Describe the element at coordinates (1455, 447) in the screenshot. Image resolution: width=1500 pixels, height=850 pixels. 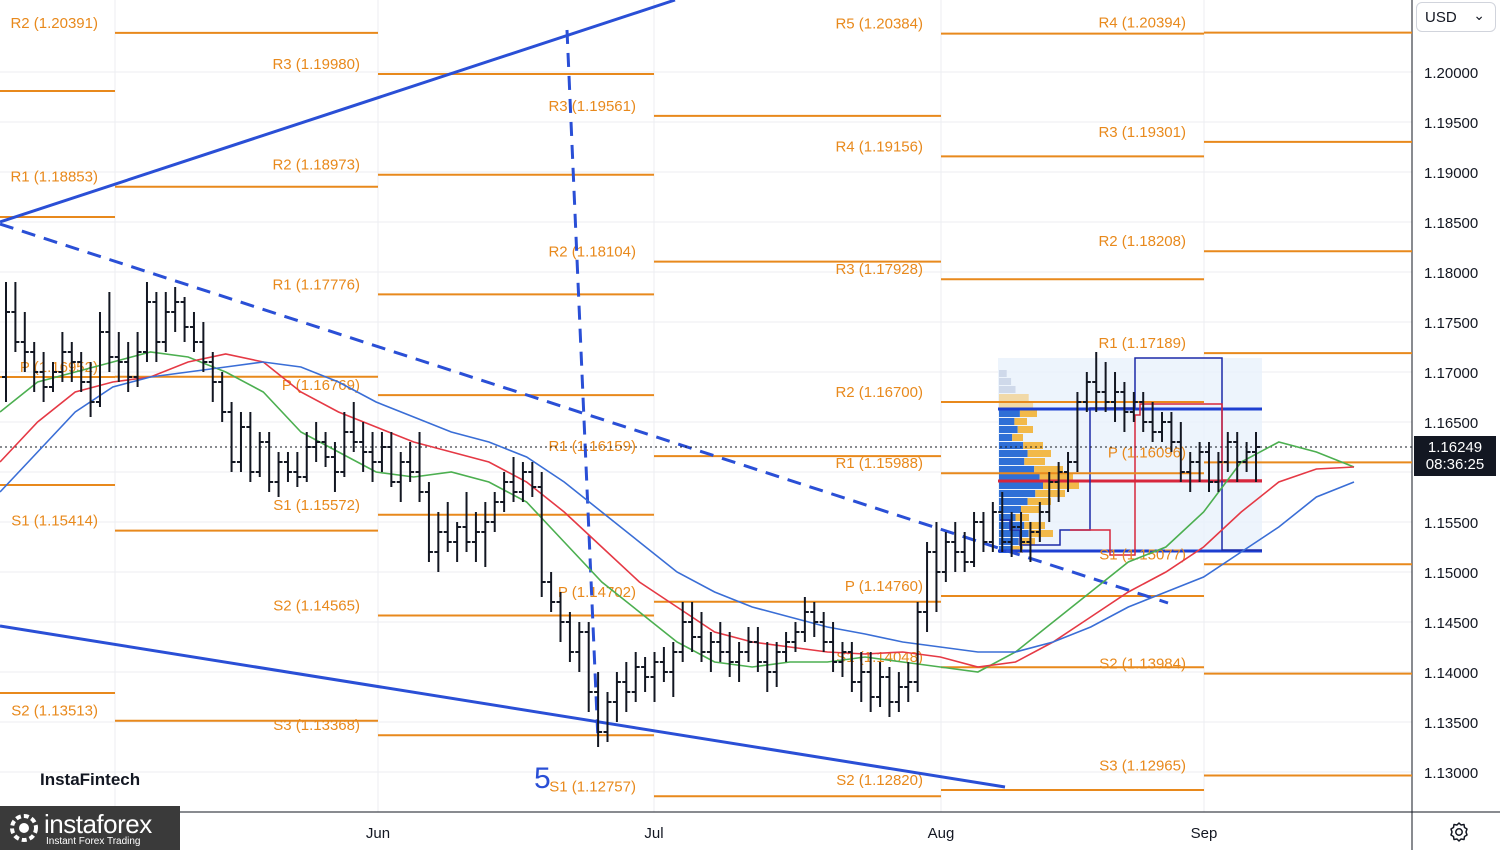
I see `current-price-value: 1.16249` at that location.